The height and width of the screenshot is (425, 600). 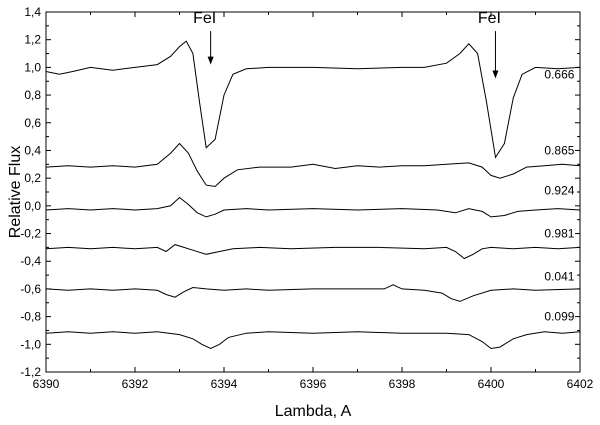 I want to click on y-tick-label: 1,2, so click(x=32, y=40).